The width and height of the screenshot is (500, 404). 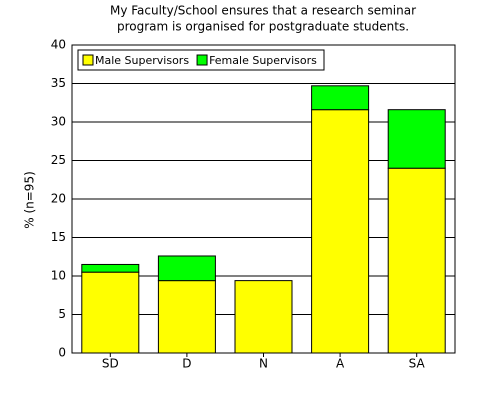 What do you see at coordinates (142, 60) in the screenshot?
I see `legend-label: Male Supervisors` at bounding box center [142, 60].